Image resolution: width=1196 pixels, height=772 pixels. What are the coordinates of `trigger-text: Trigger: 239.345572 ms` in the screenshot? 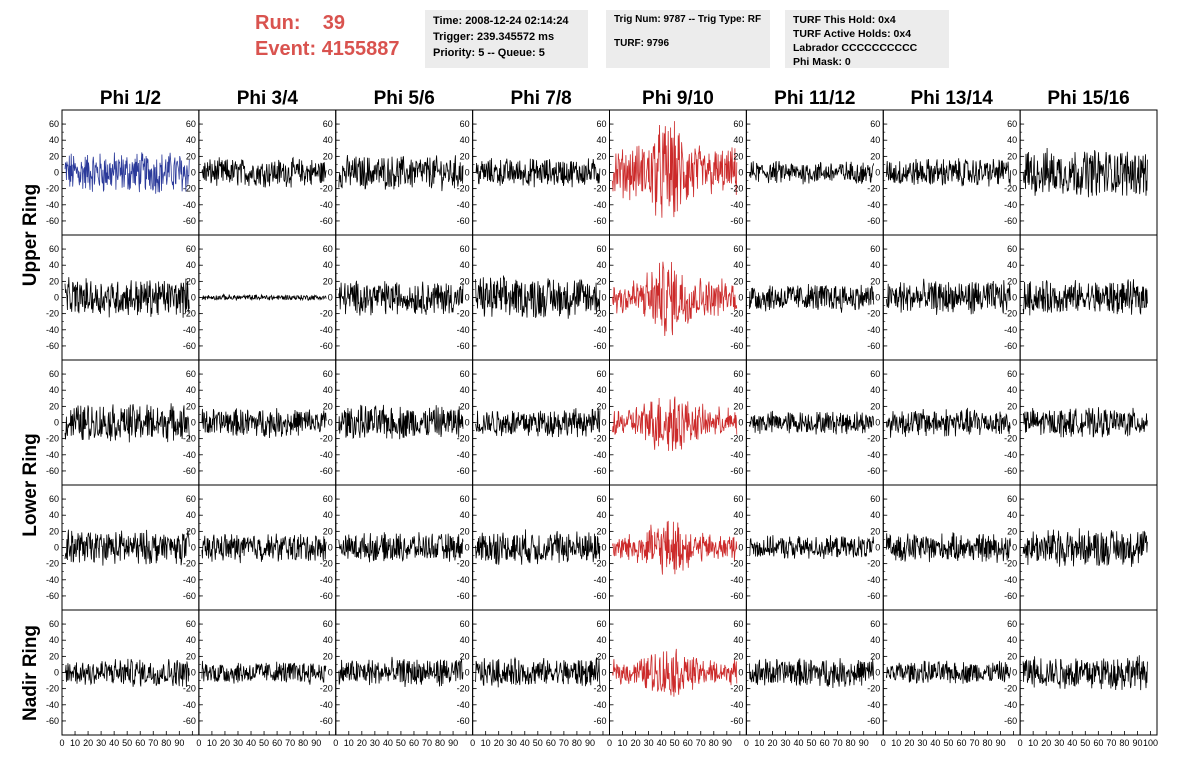 It's located at (494, 37).